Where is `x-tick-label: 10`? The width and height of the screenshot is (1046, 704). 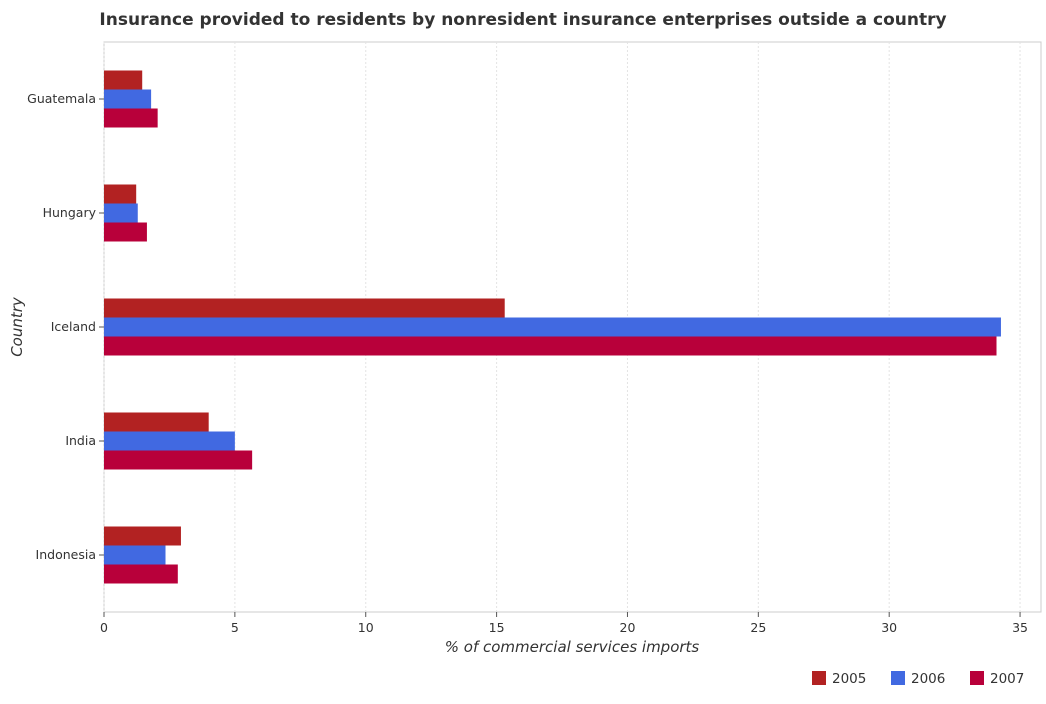
x-tick-label: 10 is located at coordinates (366, 627).